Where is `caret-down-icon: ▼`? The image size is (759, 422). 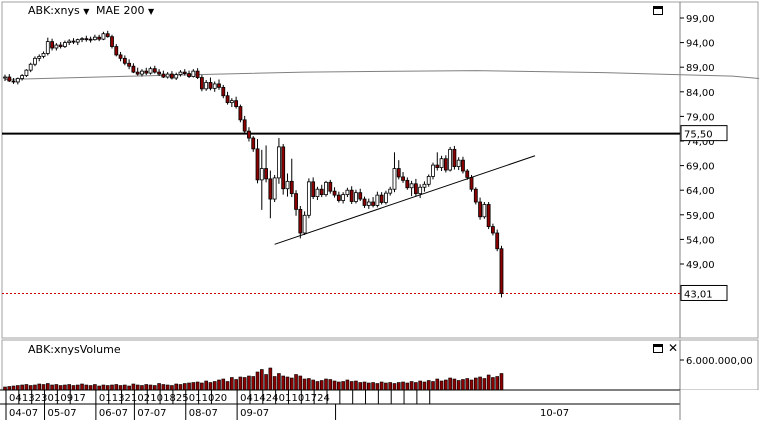
caret-down-icon: ▼ is located at coordinates (151, 11).